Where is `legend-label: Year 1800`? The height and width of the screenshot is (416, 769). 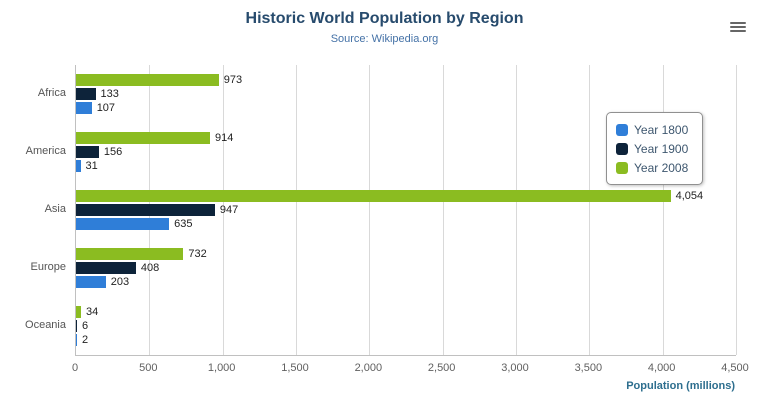 legend-label: Year 1800 is located at coordinates (661, 129).